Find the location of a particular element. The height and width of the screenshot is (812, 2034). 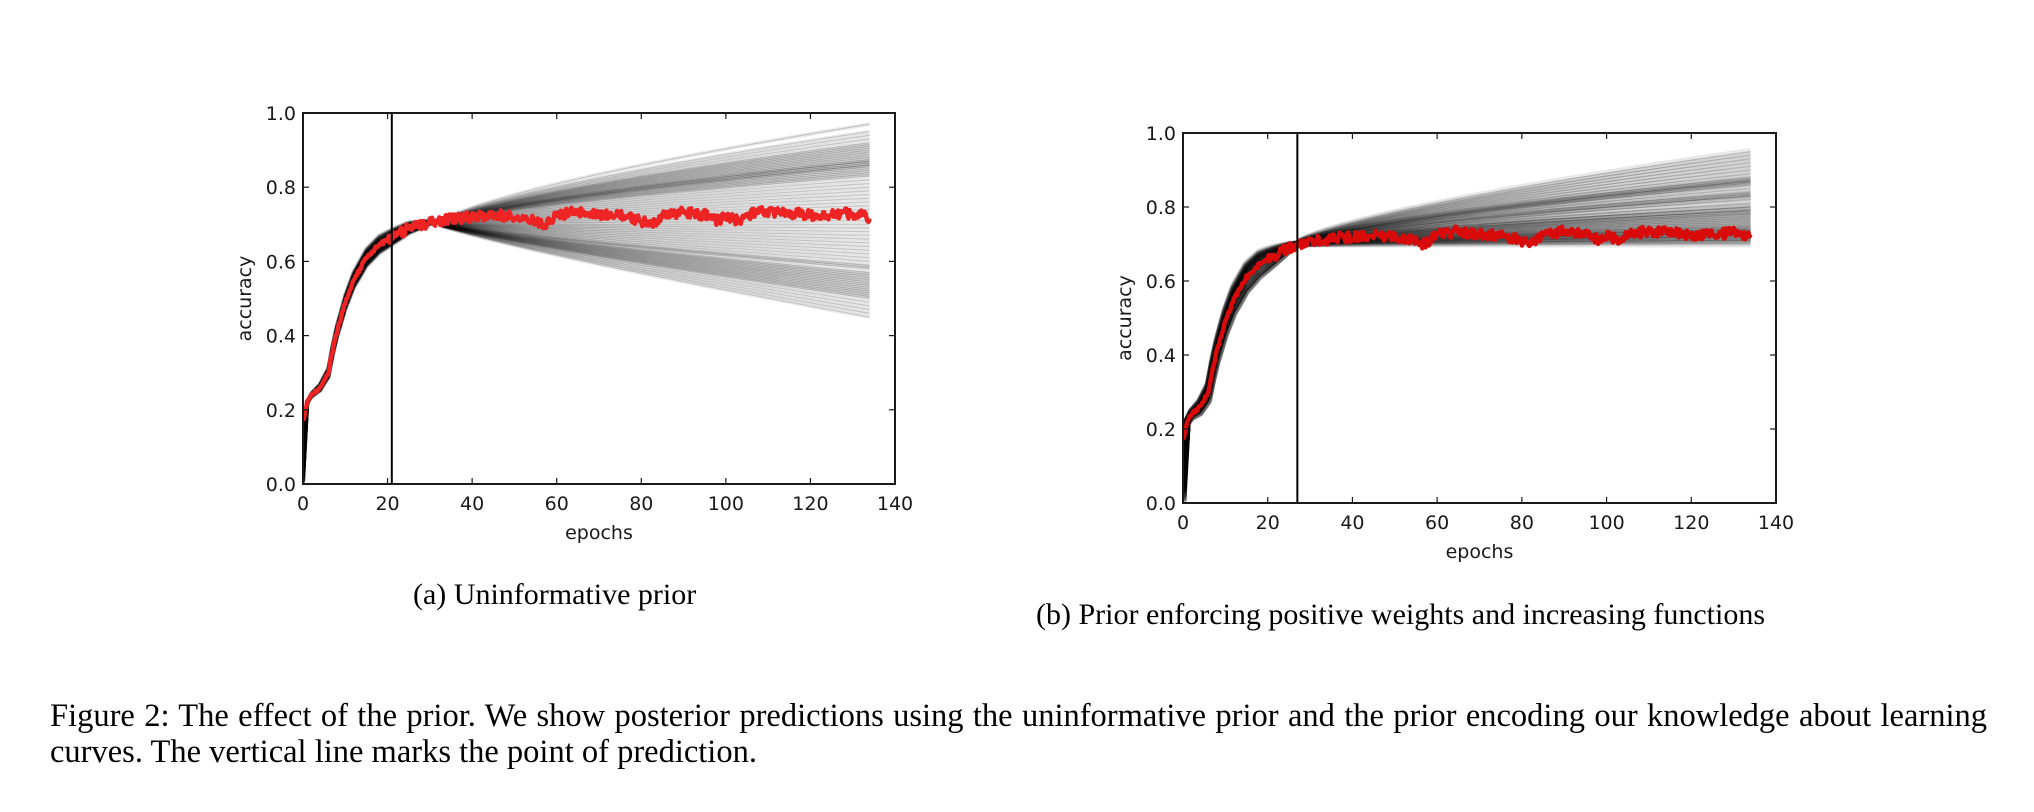

posterior-samples-a is located at coordinates (586, 303).